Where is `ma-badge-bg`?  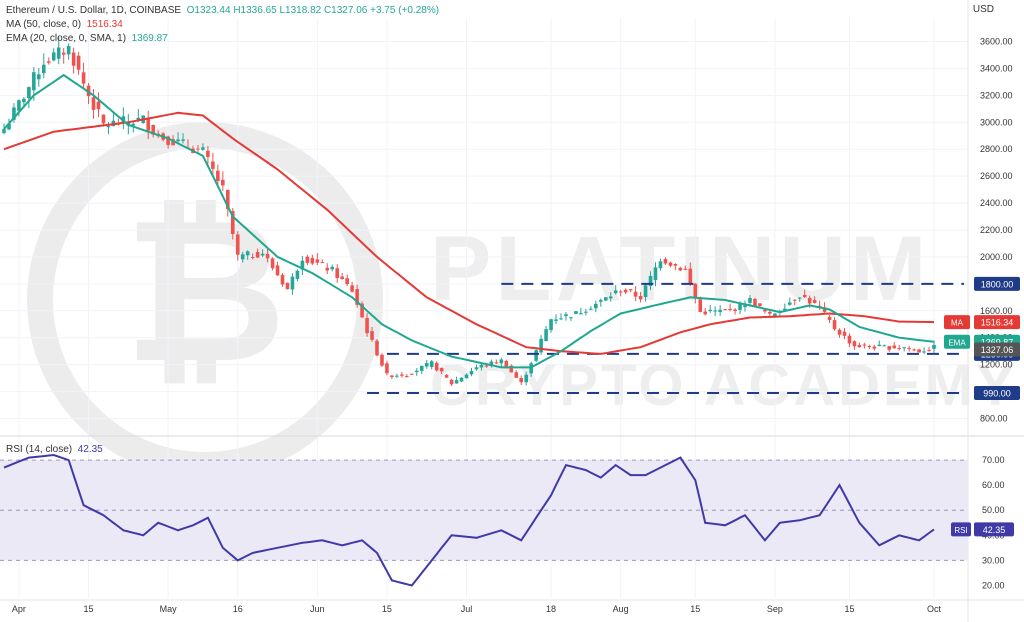
ma-badge-bg is located at coordinates (997, 322).